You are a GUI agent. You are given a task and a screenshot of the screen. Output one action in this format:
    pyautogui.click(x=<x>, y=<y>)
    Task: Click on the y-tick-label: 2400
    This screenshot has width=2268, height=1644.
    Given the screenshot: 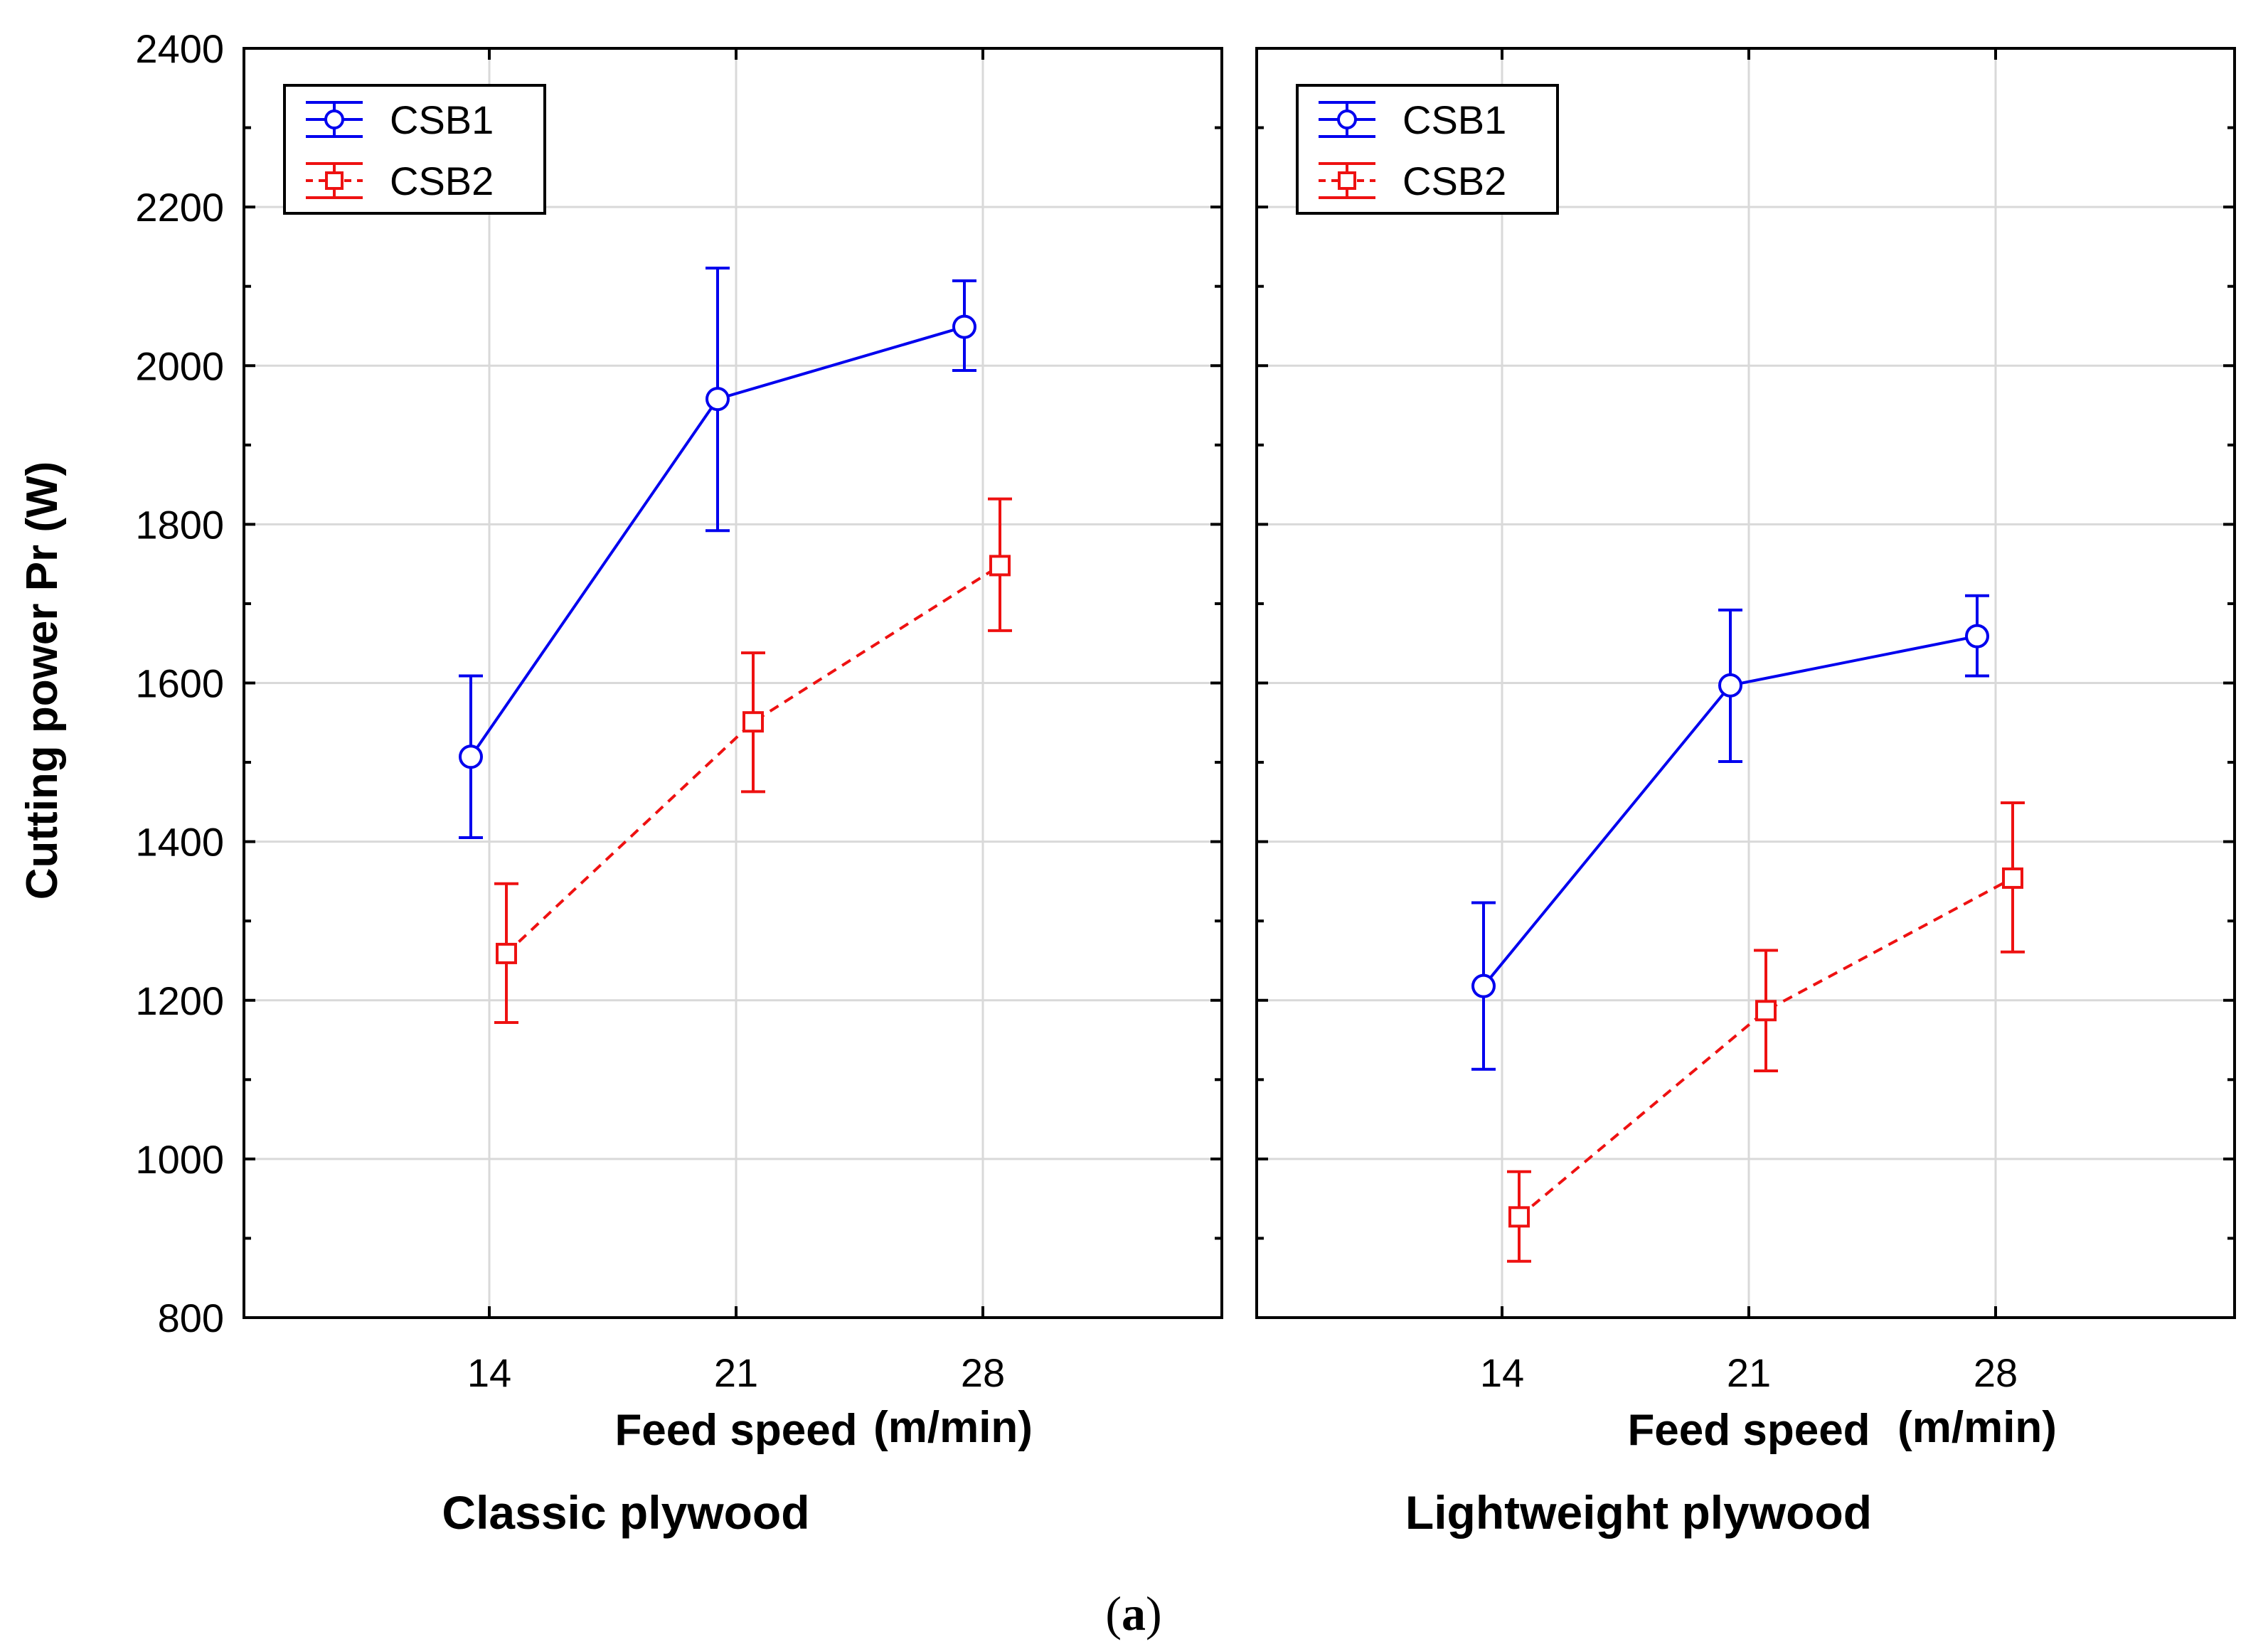 What is the action you would take?
    pyautogui.click(x=179, y=48)
    